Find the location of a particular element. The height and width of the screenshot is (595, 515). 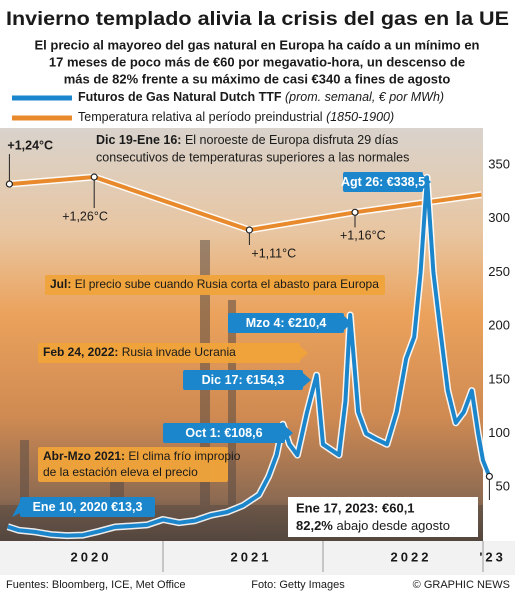

y-tick-label: 150 is located at coordinates (499, 378).